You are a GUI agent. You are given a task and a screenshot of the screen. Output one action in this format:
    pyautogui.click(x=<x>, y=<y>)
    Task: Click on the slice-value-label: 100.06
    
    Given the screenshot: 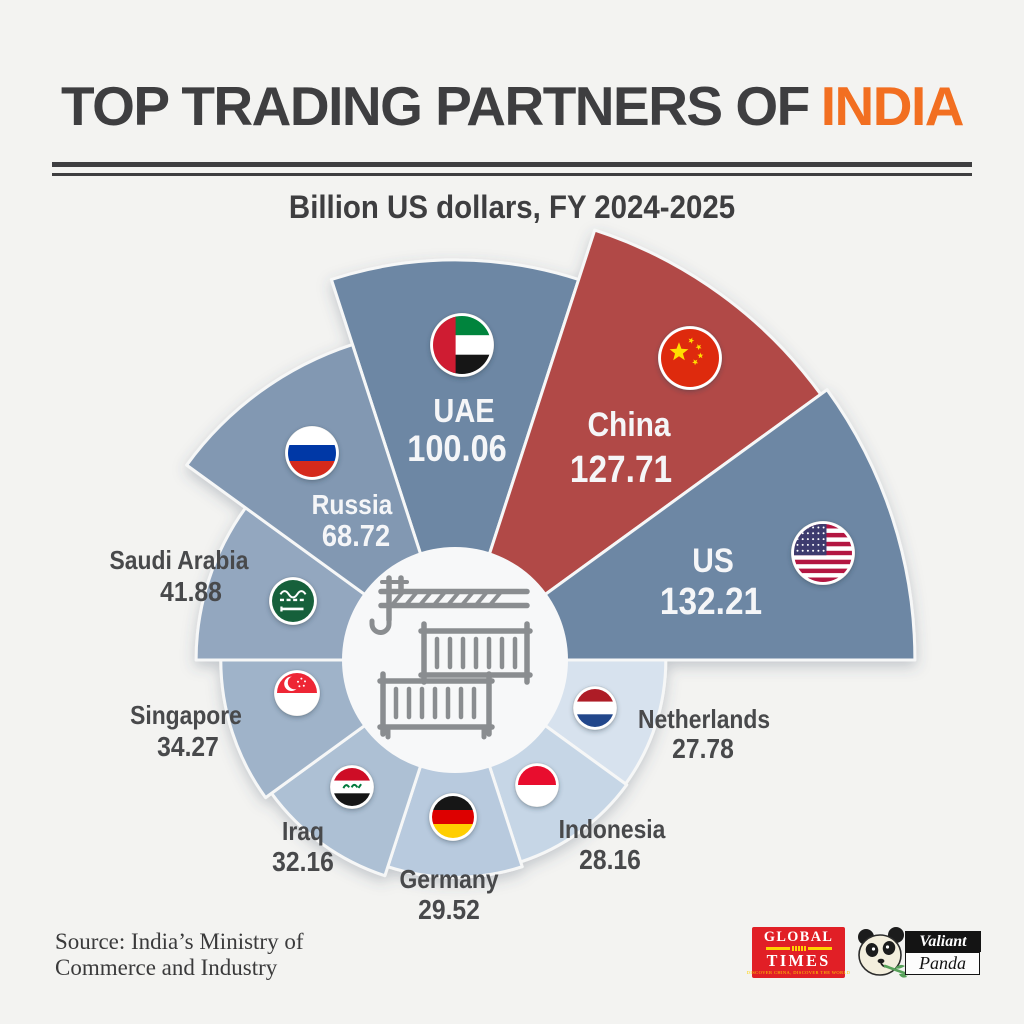 What is the action you would take?
    pyautogui.click(x=457, y=448)
    